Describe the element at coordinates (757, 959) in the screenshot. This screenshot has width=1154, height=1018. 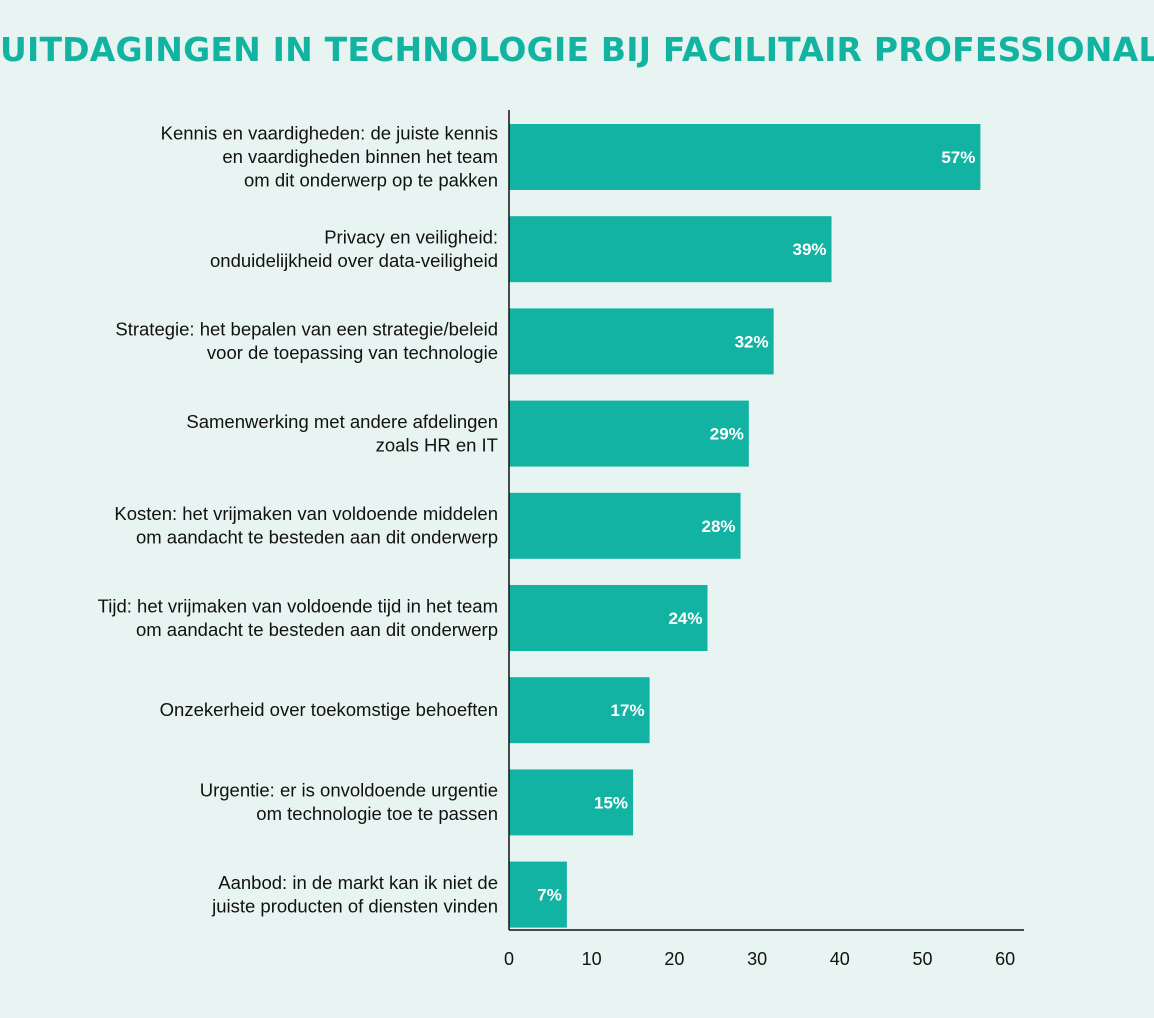
I see `x-tick-label-30: 30` at that location.